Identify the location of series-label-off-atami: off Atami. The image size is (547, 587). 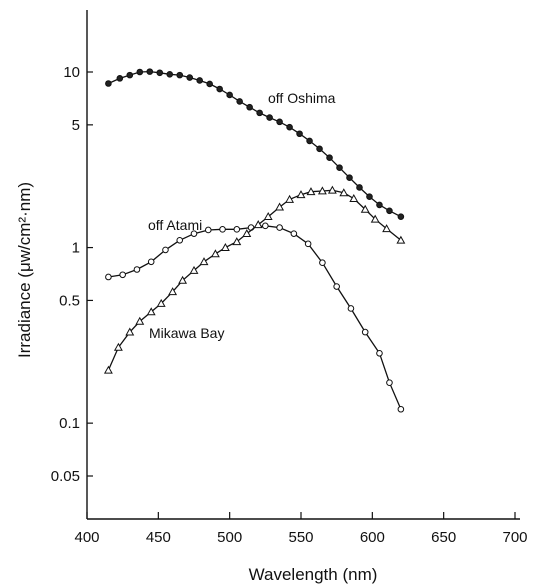
(175, 225).